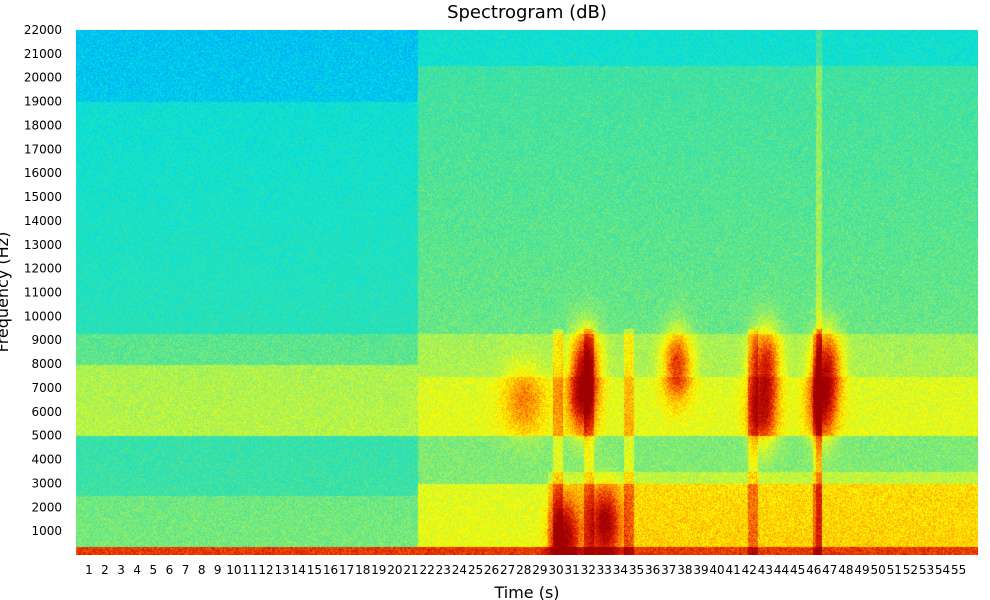 The width and height of the screenshot is (990, 600). Describe the element at coordinates (894, 570) in the screenshot. I see `x-tick-label: 51` at that location.